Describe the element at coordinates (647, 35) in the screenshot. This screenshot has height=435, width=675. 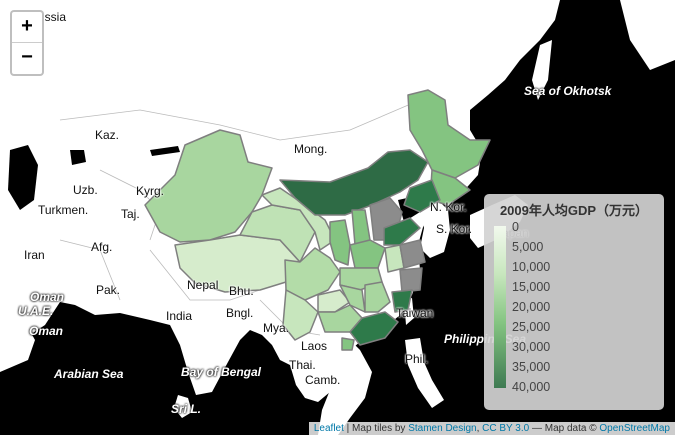
I see `land-kamchatka` at that location.